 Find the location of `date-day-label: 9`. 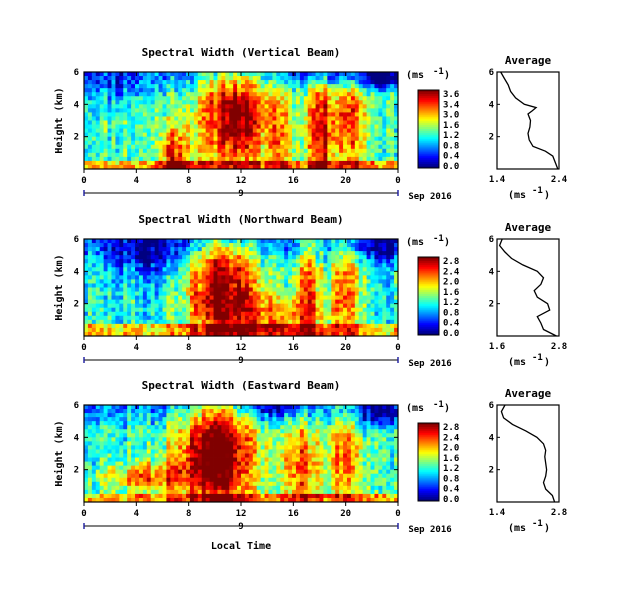

date-day-label: 9 is located at coordinates (240, 361).